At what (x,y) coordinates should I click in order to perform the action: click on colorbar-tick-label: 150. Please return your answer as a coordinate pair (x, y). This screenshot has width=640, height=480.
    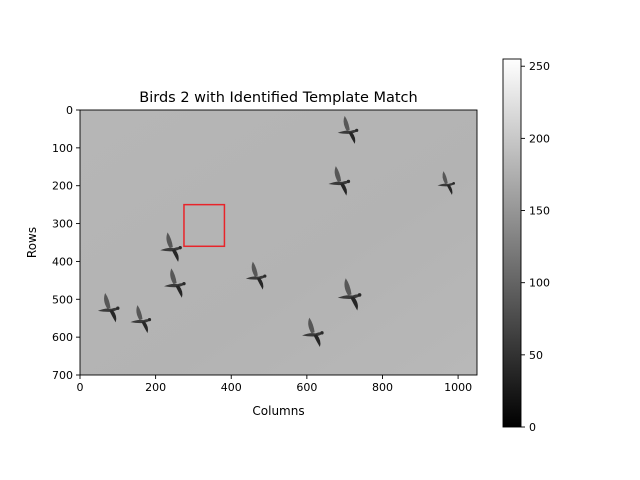
    Looking at the image, I should click on (539, 211).